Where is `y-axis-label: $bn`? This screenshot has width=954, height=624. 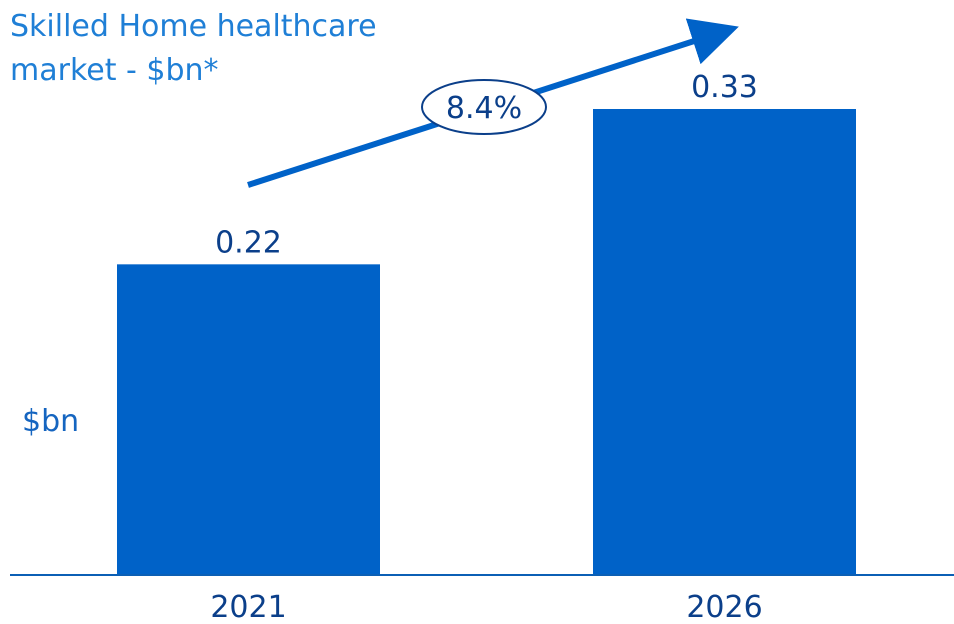 y-axis-label: $bn is located at coordinates (50, 421).